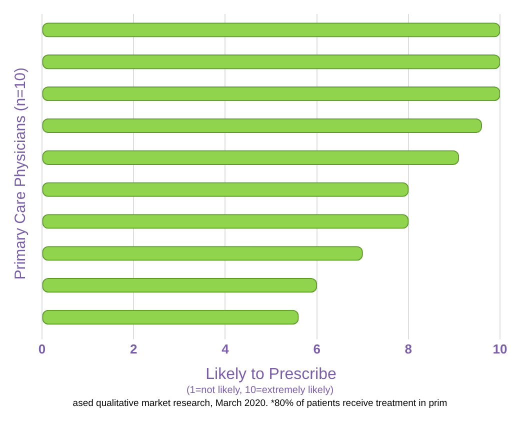 Image resolution: width=520 pixels, height=440 pixels. What do you see at coordinates (42, 349) in the screenshot?
I see `x-tick-label: 0` at bounding box center [42, 349].